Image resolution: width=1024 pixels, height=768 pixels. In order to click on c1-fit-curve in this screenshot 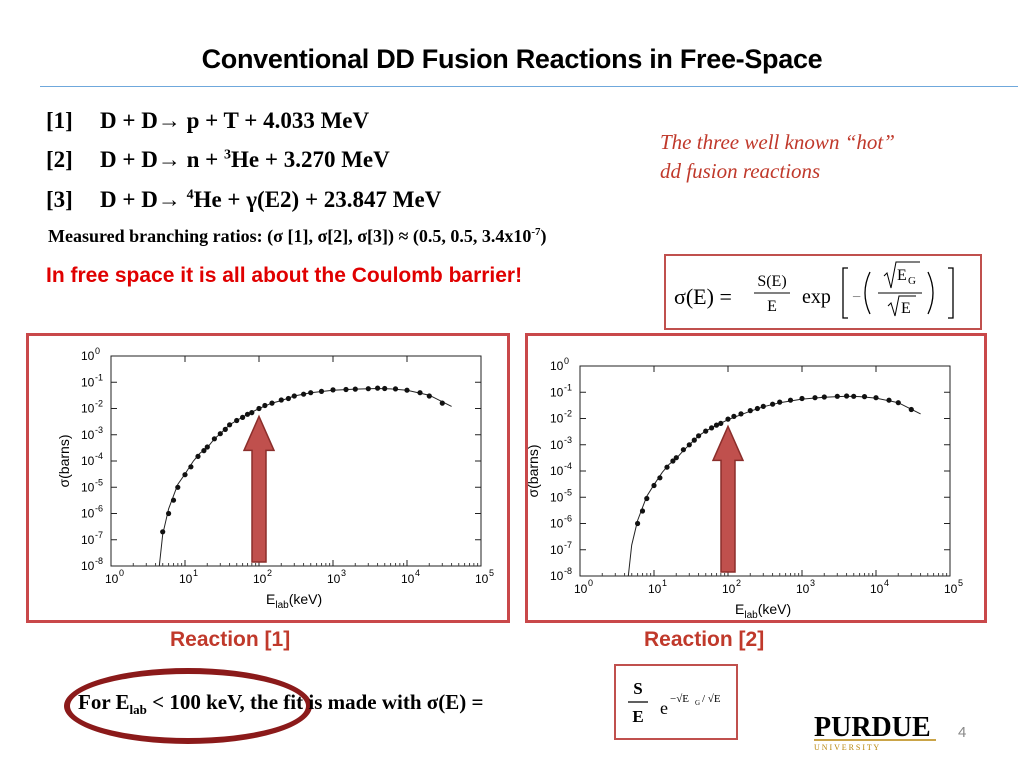, I will do `click(774, 486)`.